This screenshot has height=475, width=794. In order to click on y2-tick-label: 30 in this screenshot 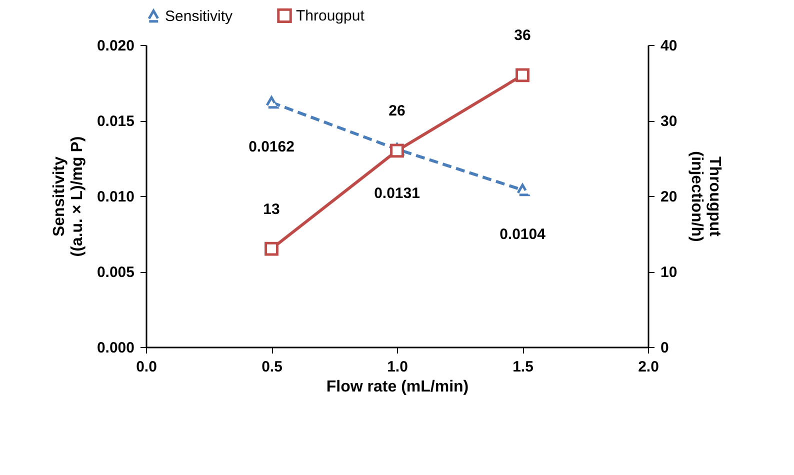, I will do `click(669, 121)`.